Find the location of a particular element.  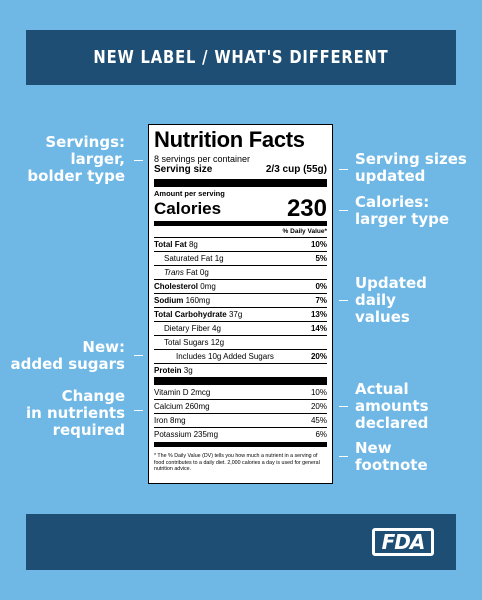

callout-actual-amounts: Actual amounts declared is located at coordinates (392, 406).